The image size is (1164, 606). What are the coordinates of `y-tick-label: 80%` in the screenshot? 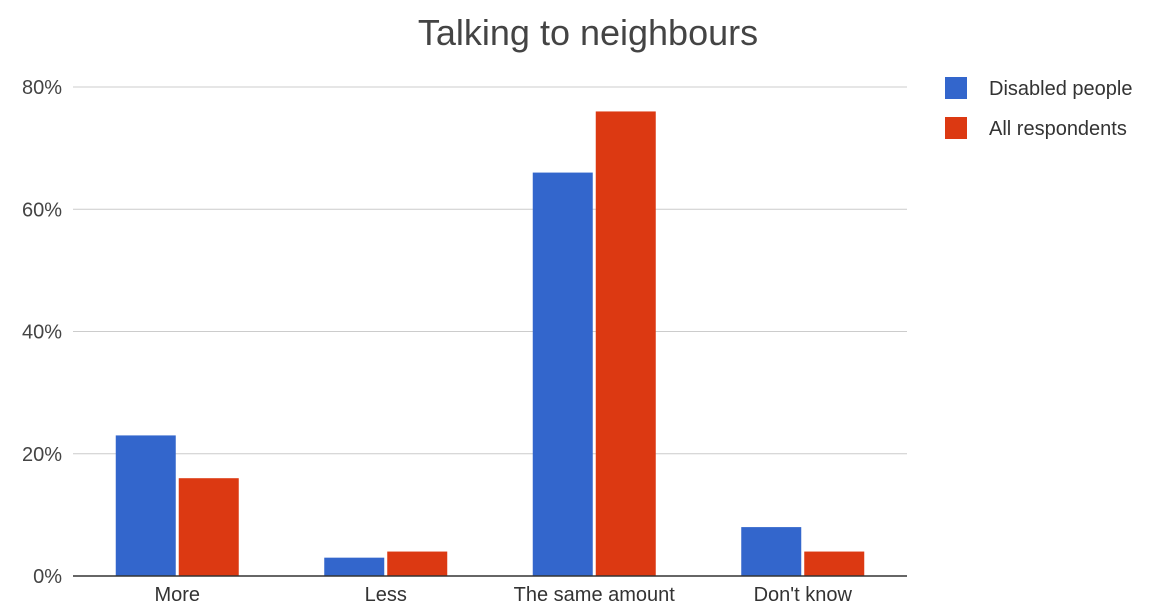 It's located at (42, 88).